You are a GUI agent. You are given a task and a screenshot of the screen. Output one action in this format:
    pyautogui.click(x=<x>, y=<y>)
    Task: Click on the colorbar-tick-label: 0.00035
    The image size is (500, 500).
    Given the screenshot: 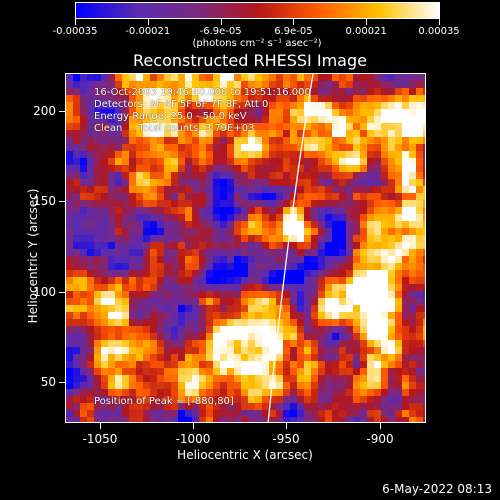 What is the action you would take?
    pyautogui.click(x=439, y=31)
    